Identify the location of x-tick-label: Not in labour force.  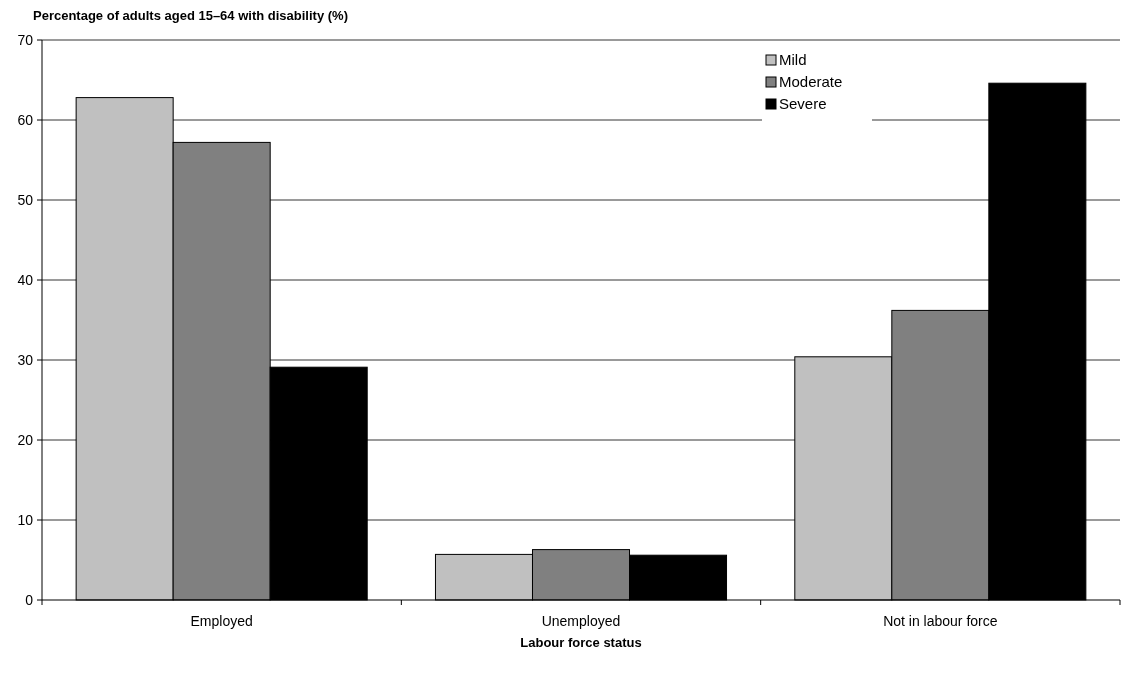
(940, 621).